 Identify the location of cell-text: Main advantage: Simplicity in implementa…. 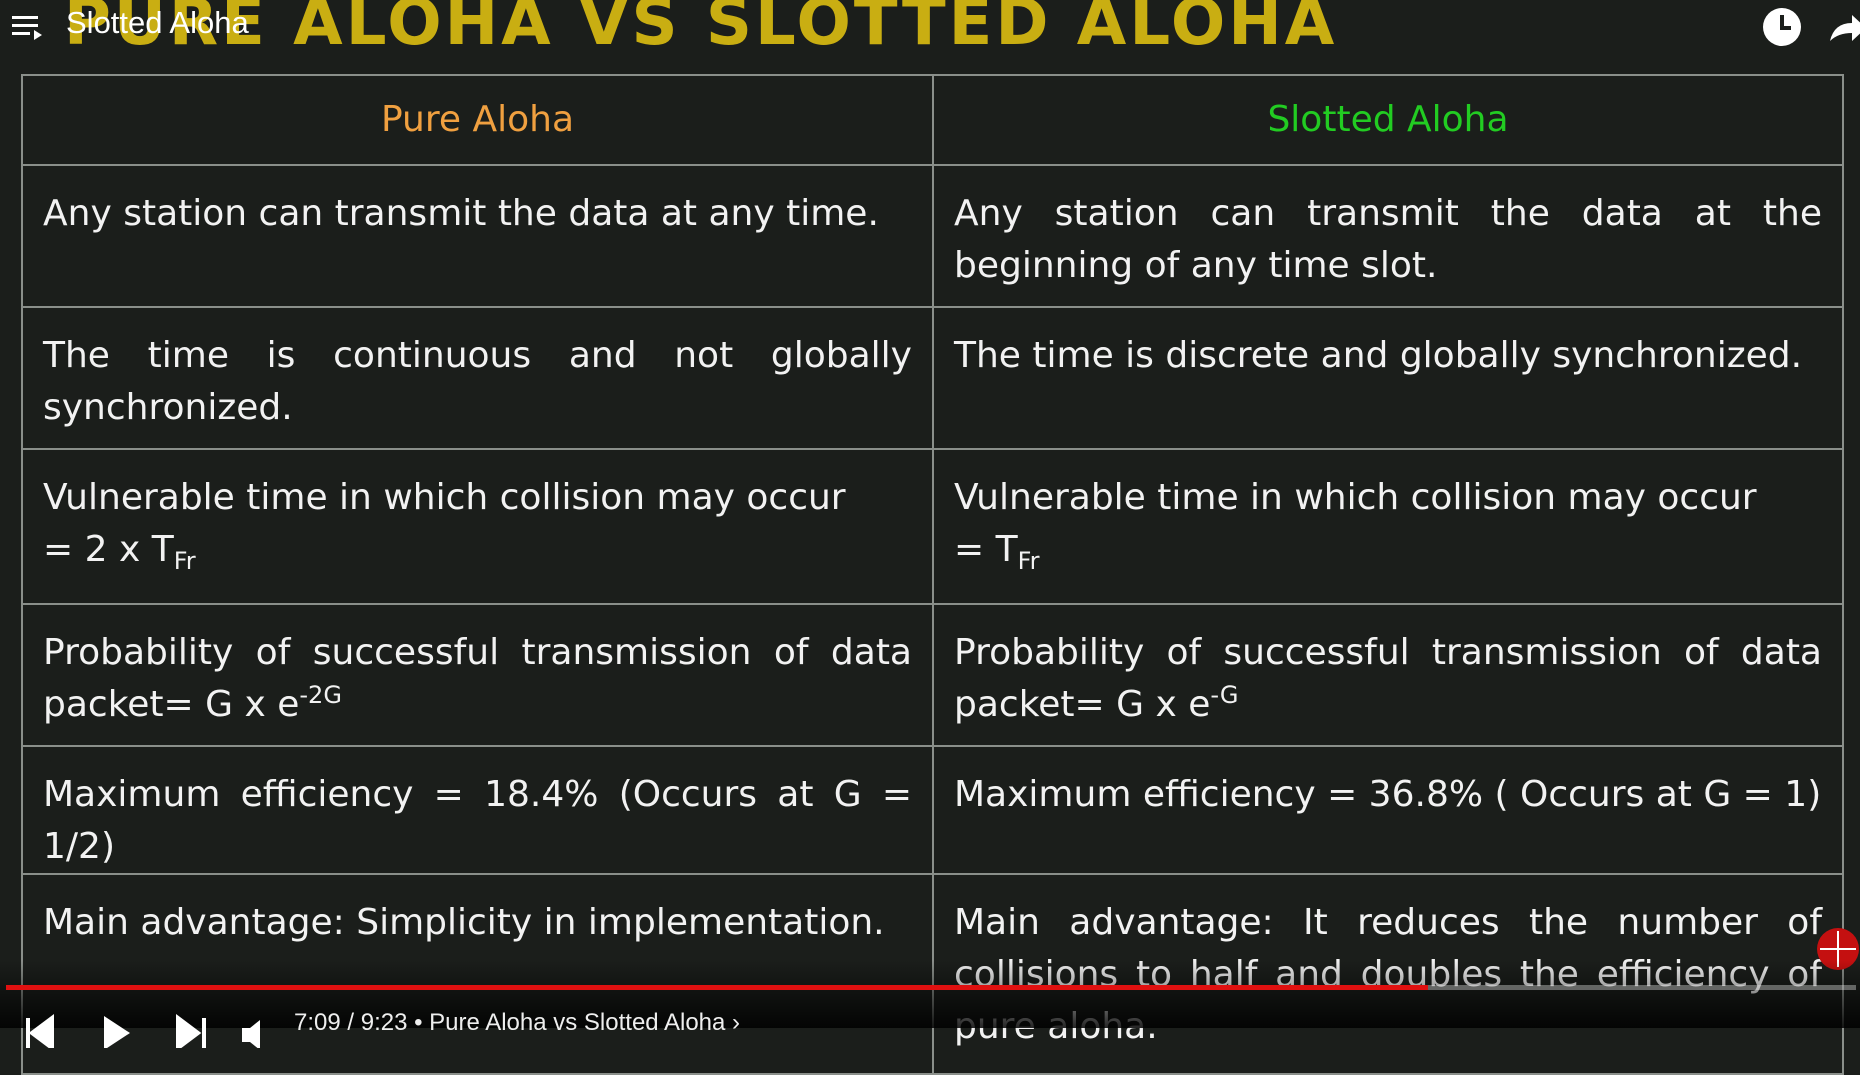
(464, 922).